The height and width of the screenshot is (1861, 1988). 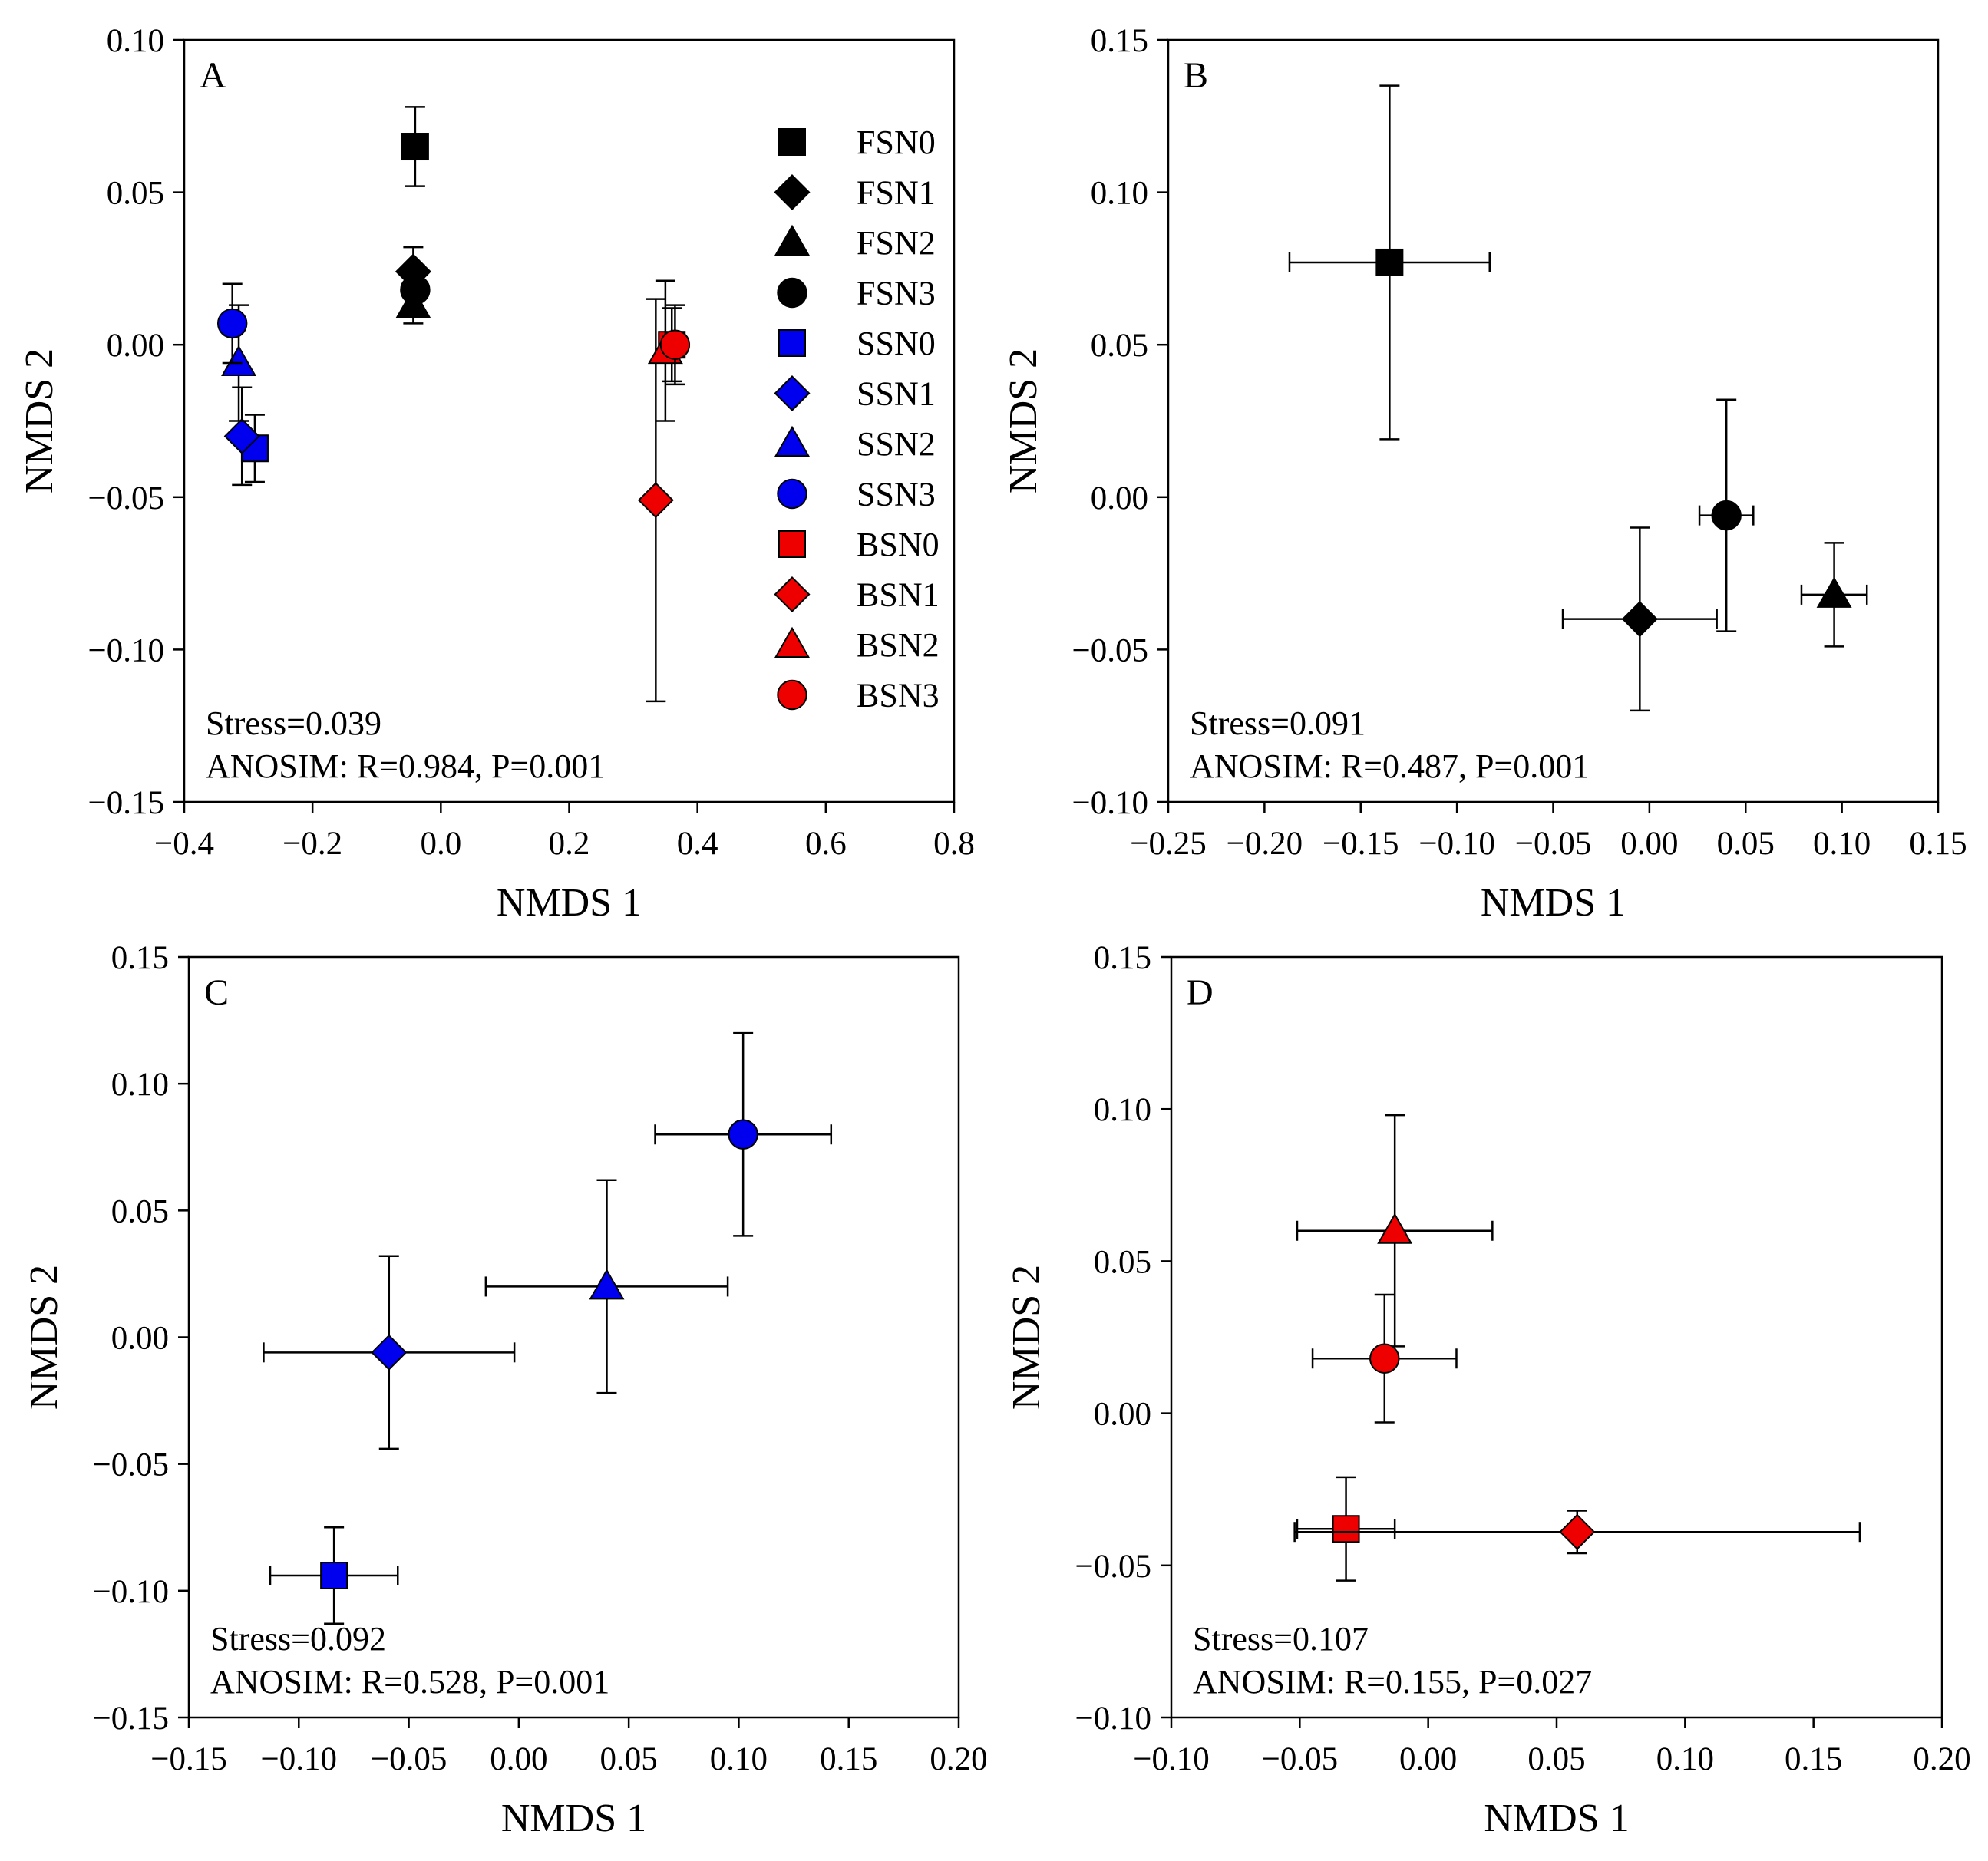 What do you see at coordinates (1392, 1682) in the screenshot?
I see `panel-d-anosim: ANOSIM: R=0.155, P=0.027` at bounding box center [1392, 1682].